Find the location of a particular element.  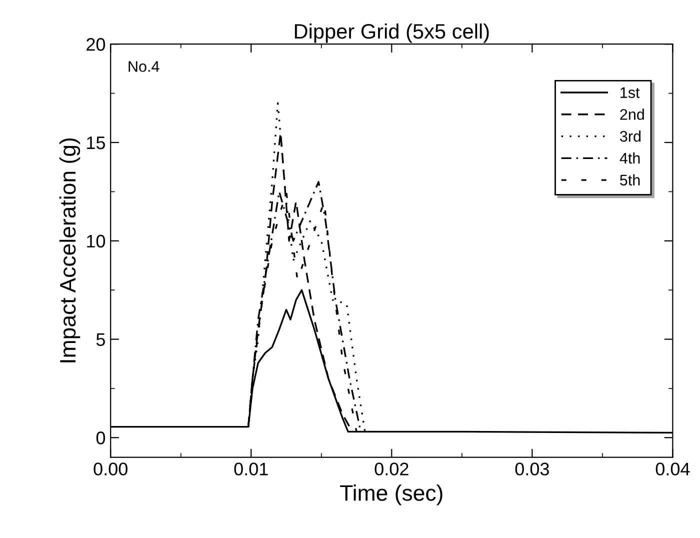

y-tick-label: 5 is located at coordinates (100, 339).